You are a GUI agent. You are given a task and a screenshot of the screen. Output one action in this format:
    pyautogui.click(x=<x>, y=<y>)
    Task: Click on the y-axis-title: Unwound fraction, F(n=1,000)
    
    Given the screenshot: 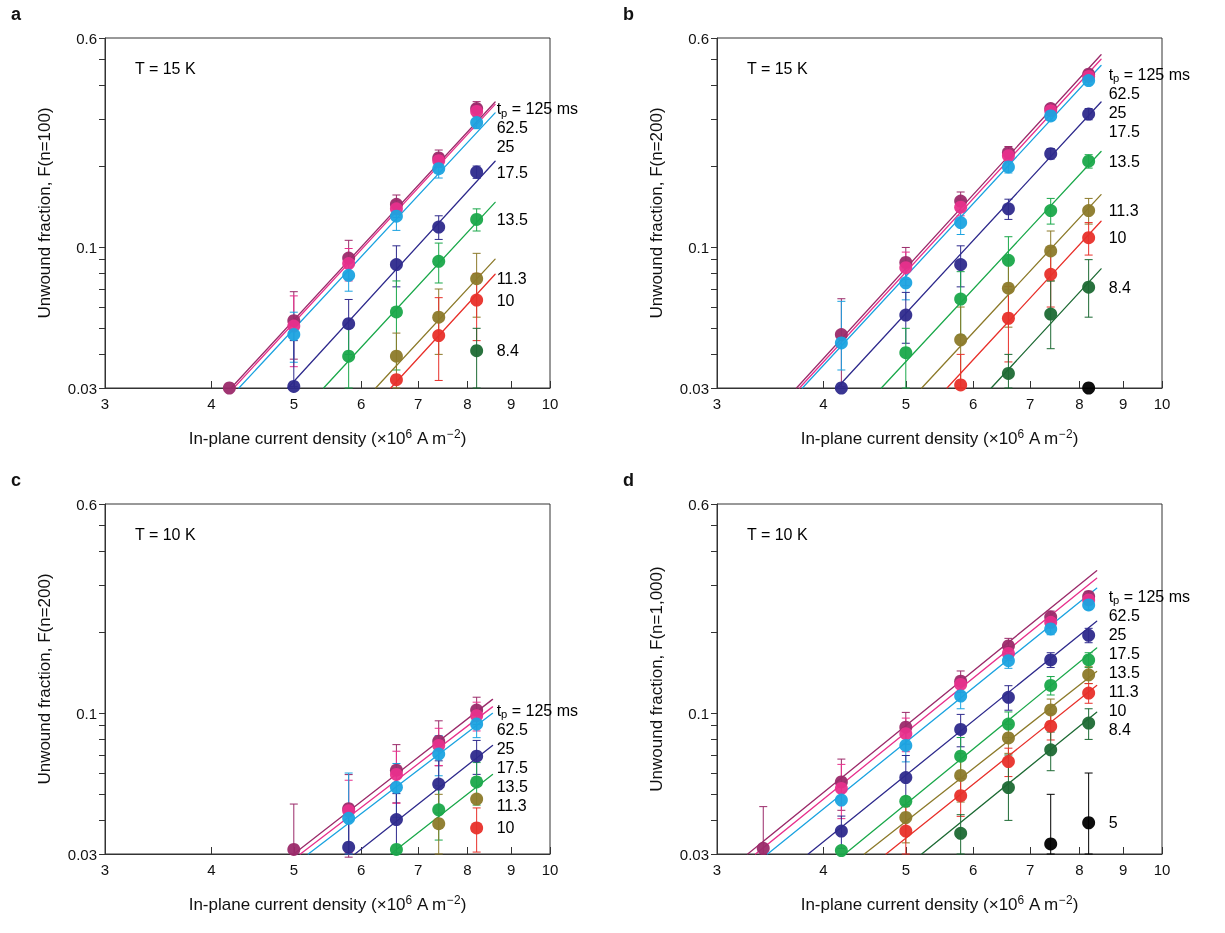 What is the action you would take?
    pyautogui.click(x=656, y=679)
    